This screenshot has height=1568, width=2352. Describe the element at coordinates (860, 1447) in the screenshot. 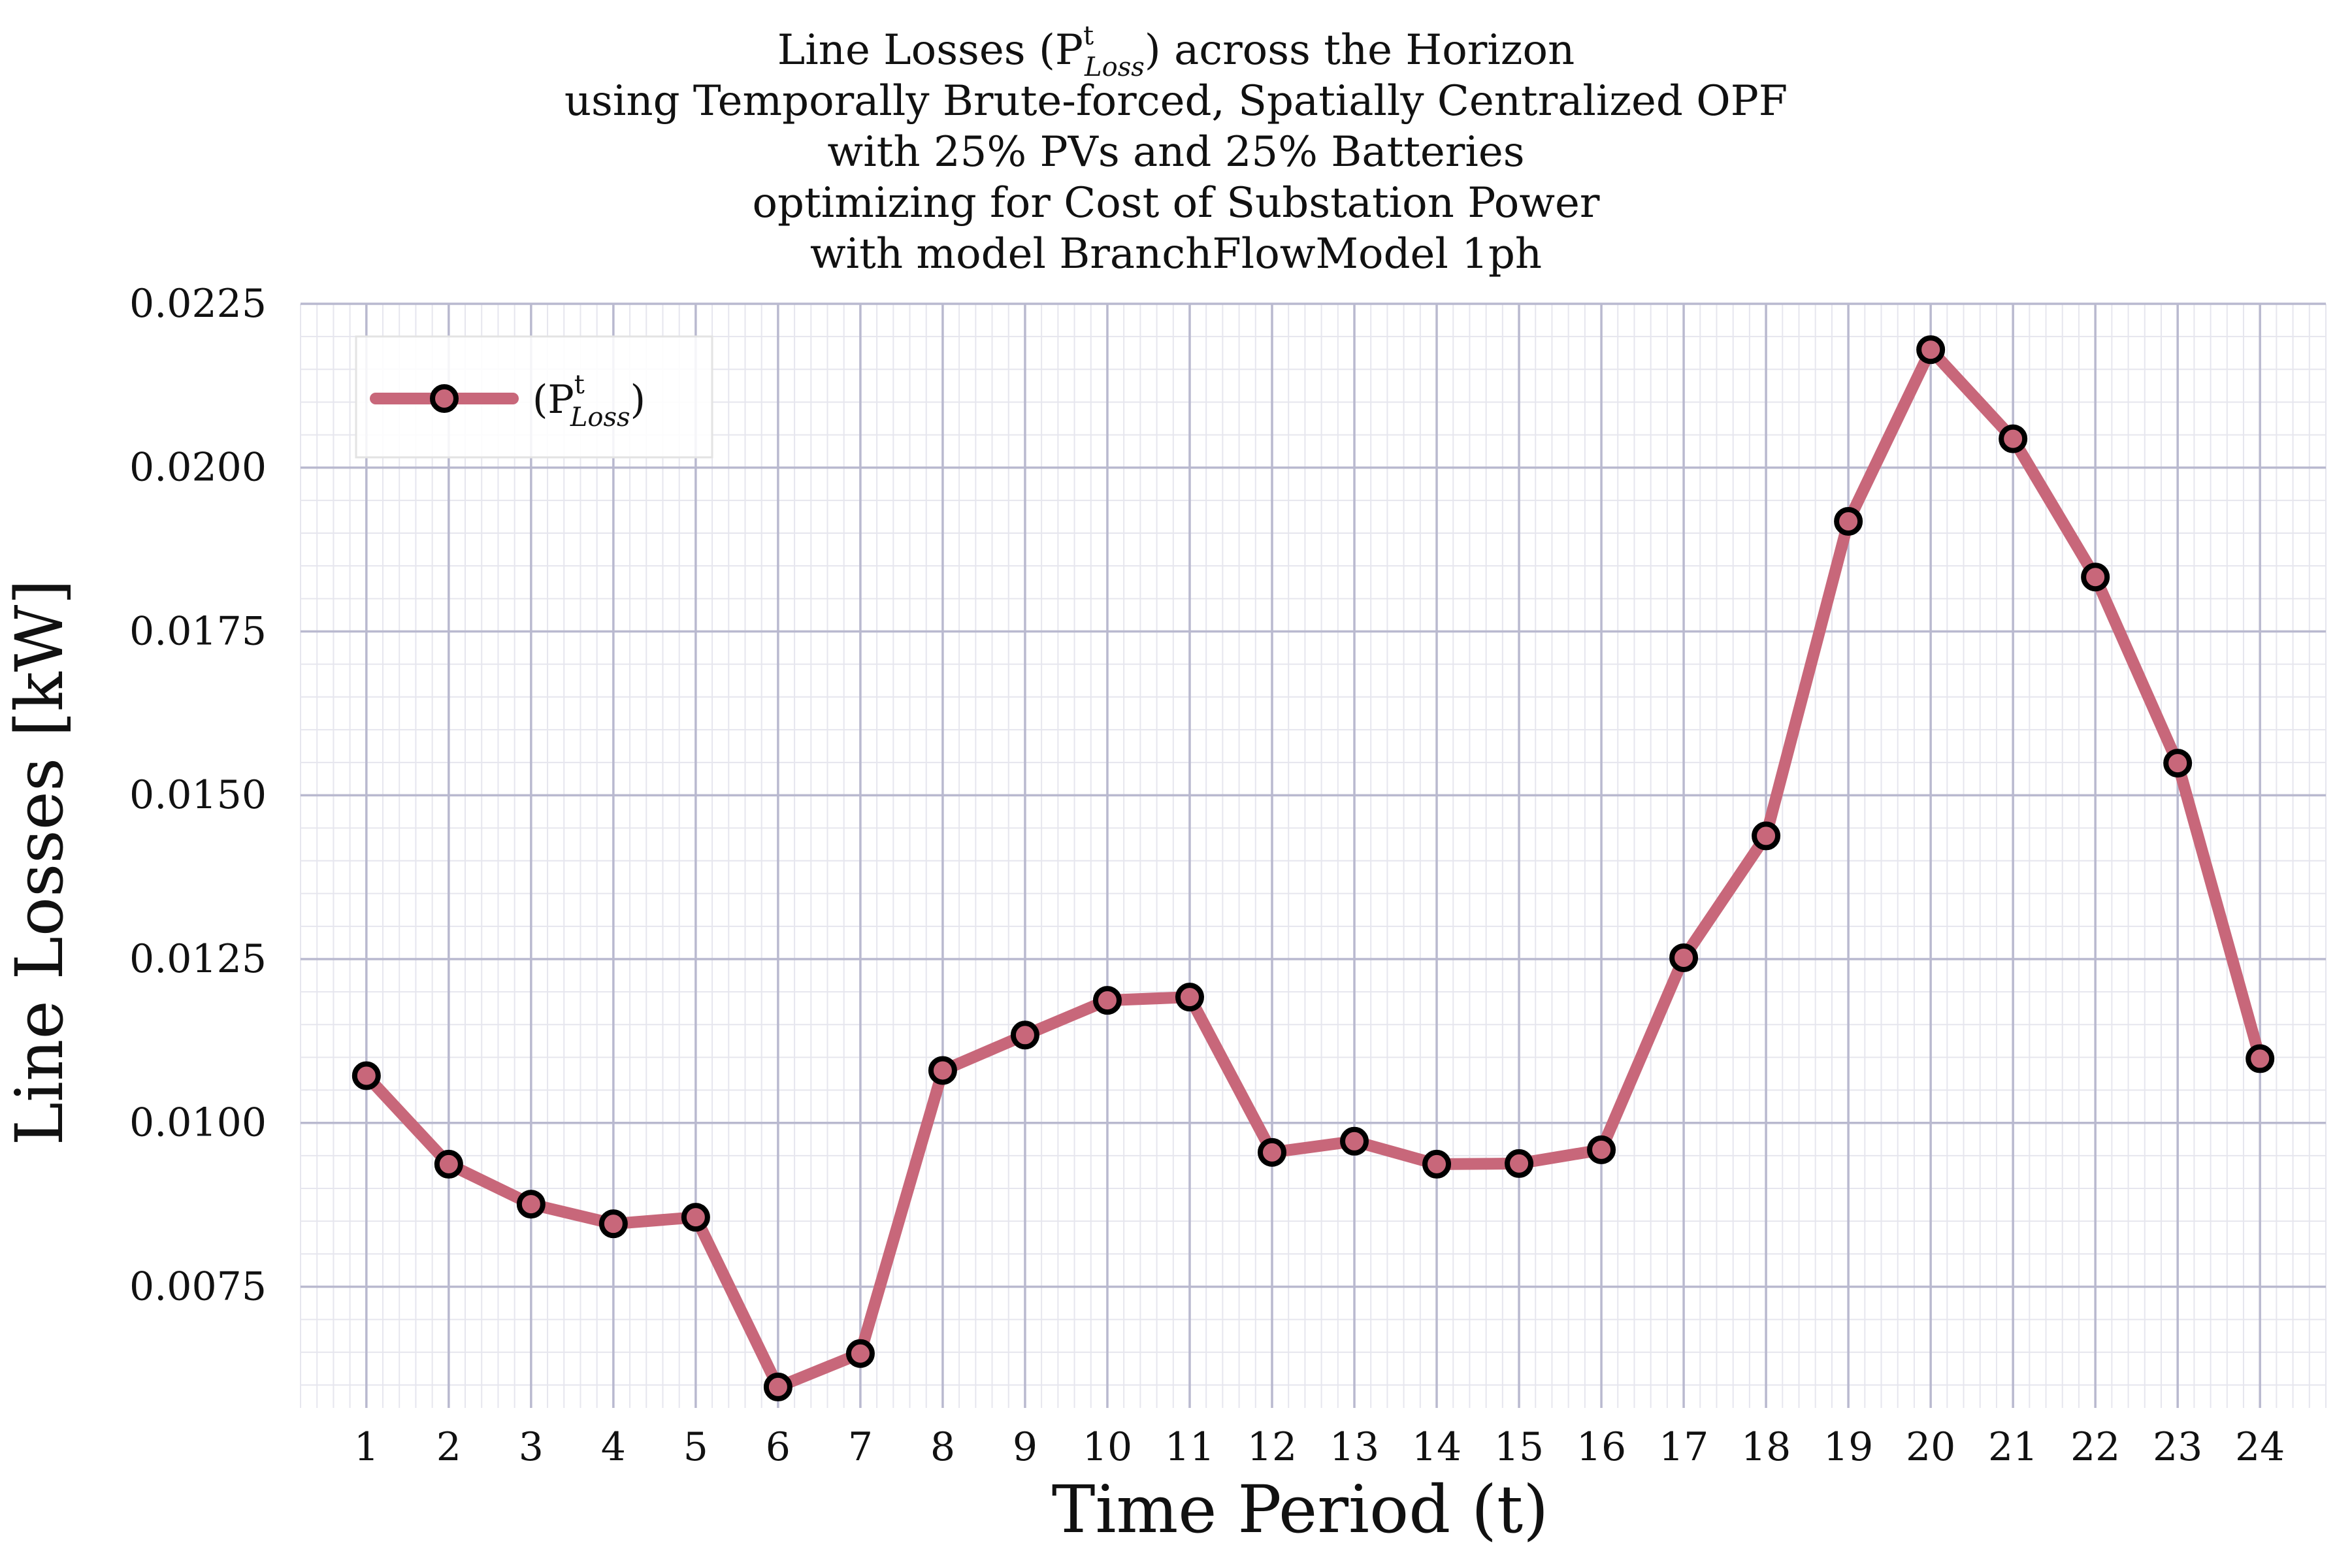

I see `x-tick-label: 7` at that location.